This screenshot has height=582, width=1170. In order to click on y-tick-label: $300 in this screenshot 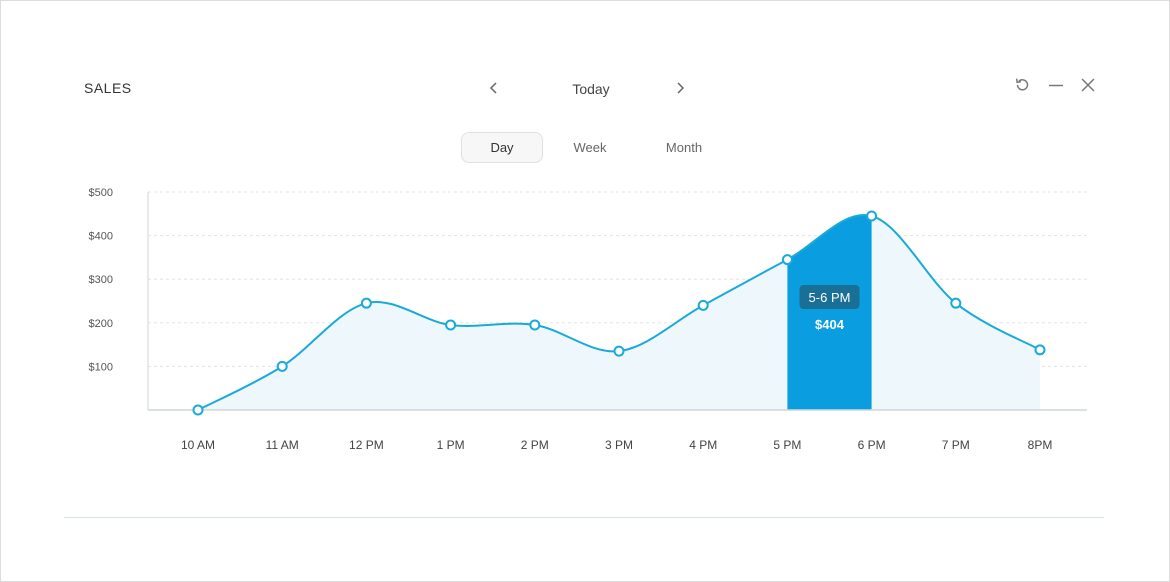, I will do `click(101, 280)`.